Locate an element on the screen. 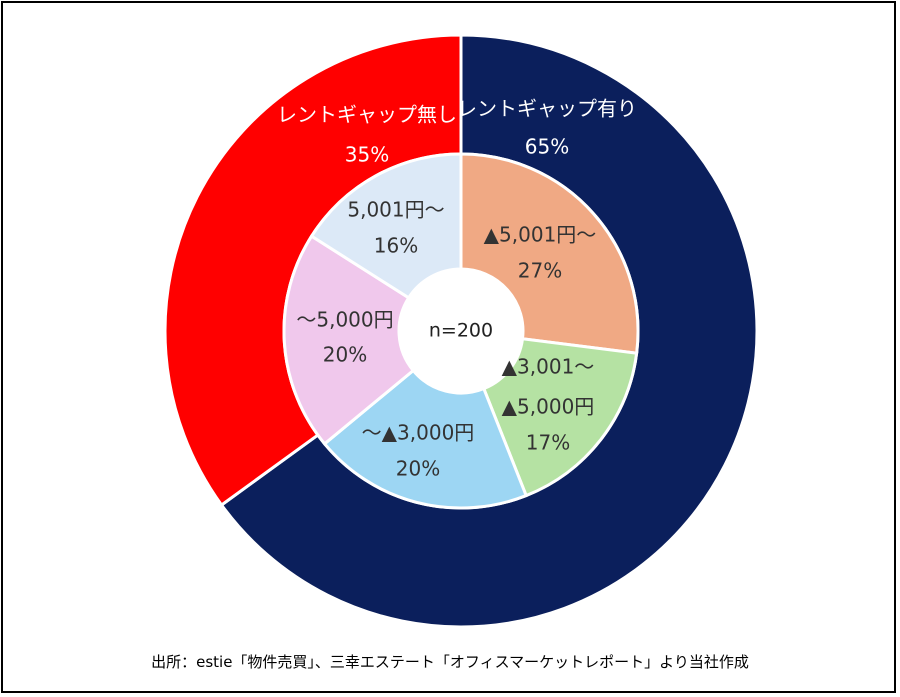 The height and width of the screenshot is (697, 900). inner-slice-label: ～5,000円 is located at coordinates (344, 320).